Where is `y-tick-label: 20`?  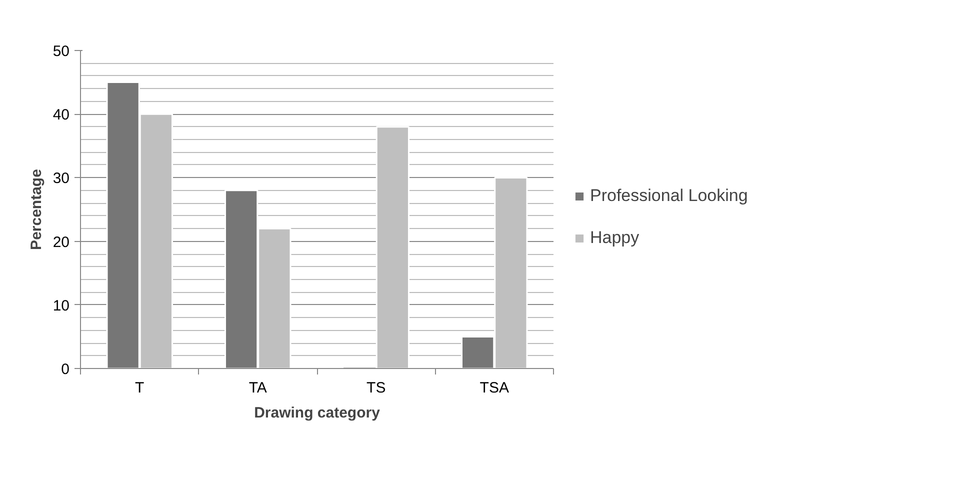
y-tick-label: 20 is located at coordinates (61, 242).